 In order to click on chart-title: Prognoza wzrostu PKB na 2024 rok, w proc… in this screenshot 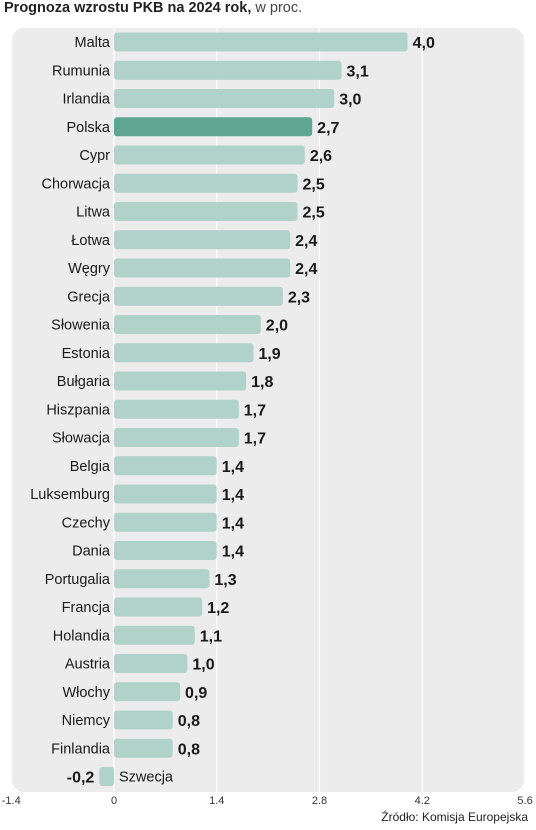, I will do `click(153, 8)`.